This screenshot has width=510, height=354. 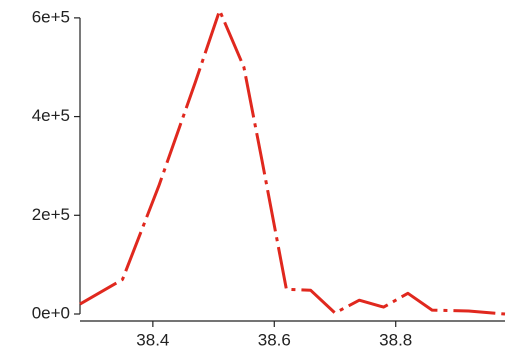 I want to click on y-tick-label: 2e+5, so click(x=51, y=214).